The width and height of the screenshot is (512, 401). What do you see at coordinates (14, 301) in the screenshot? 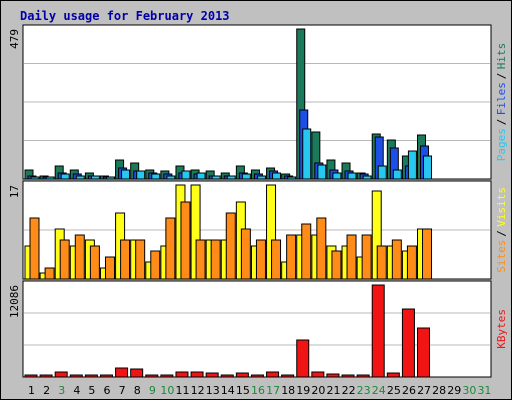
I see `y-axis-max-label: 12086` at bounding box center [14, 301].